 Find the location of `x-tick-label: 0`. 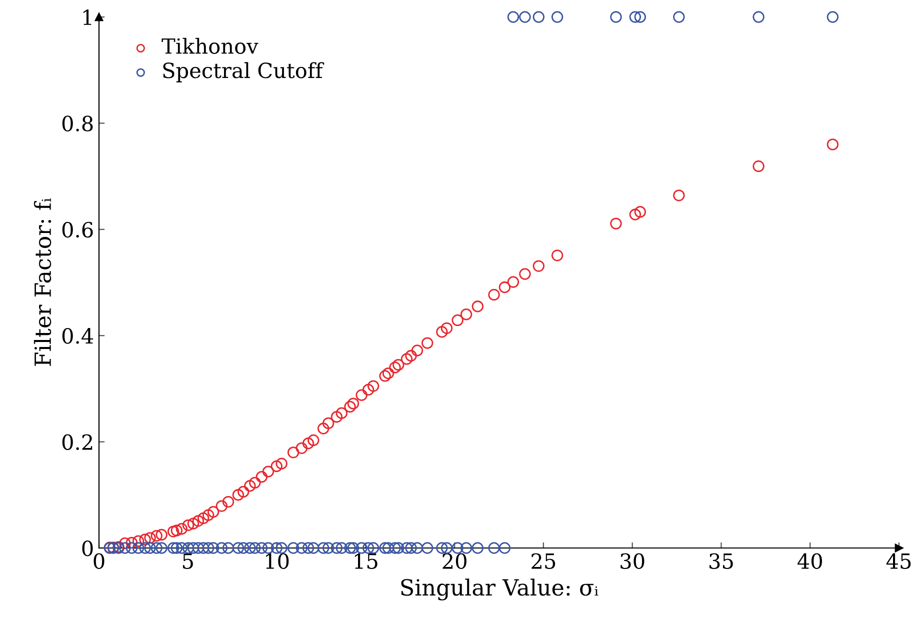

x-tick-label: 0 is located at coordinates (99, 561).